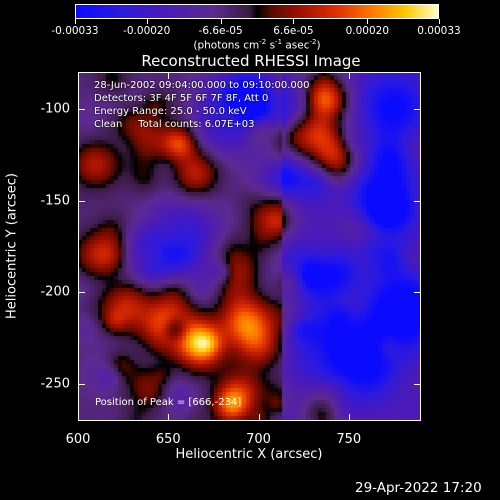  What do you see at coordinates (170, 111) in the screenshot?
I see `annotation-energy: Energy Range: 25.0 - 50.0 keV` at bounding box center [170, 111].